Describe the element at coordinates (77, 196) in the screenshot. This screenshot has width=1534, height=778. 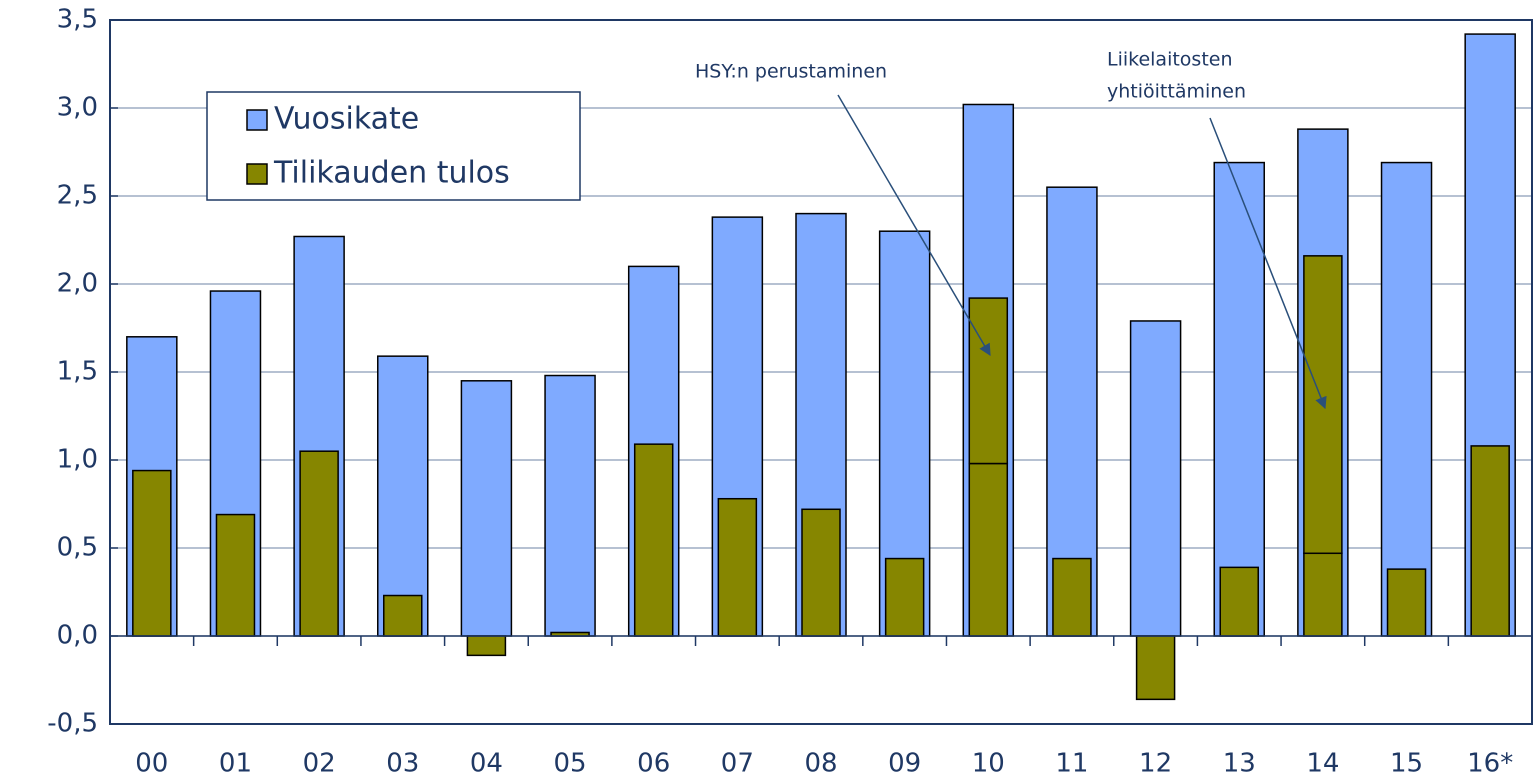
I see `y-tick-label: 2,5` at that location.